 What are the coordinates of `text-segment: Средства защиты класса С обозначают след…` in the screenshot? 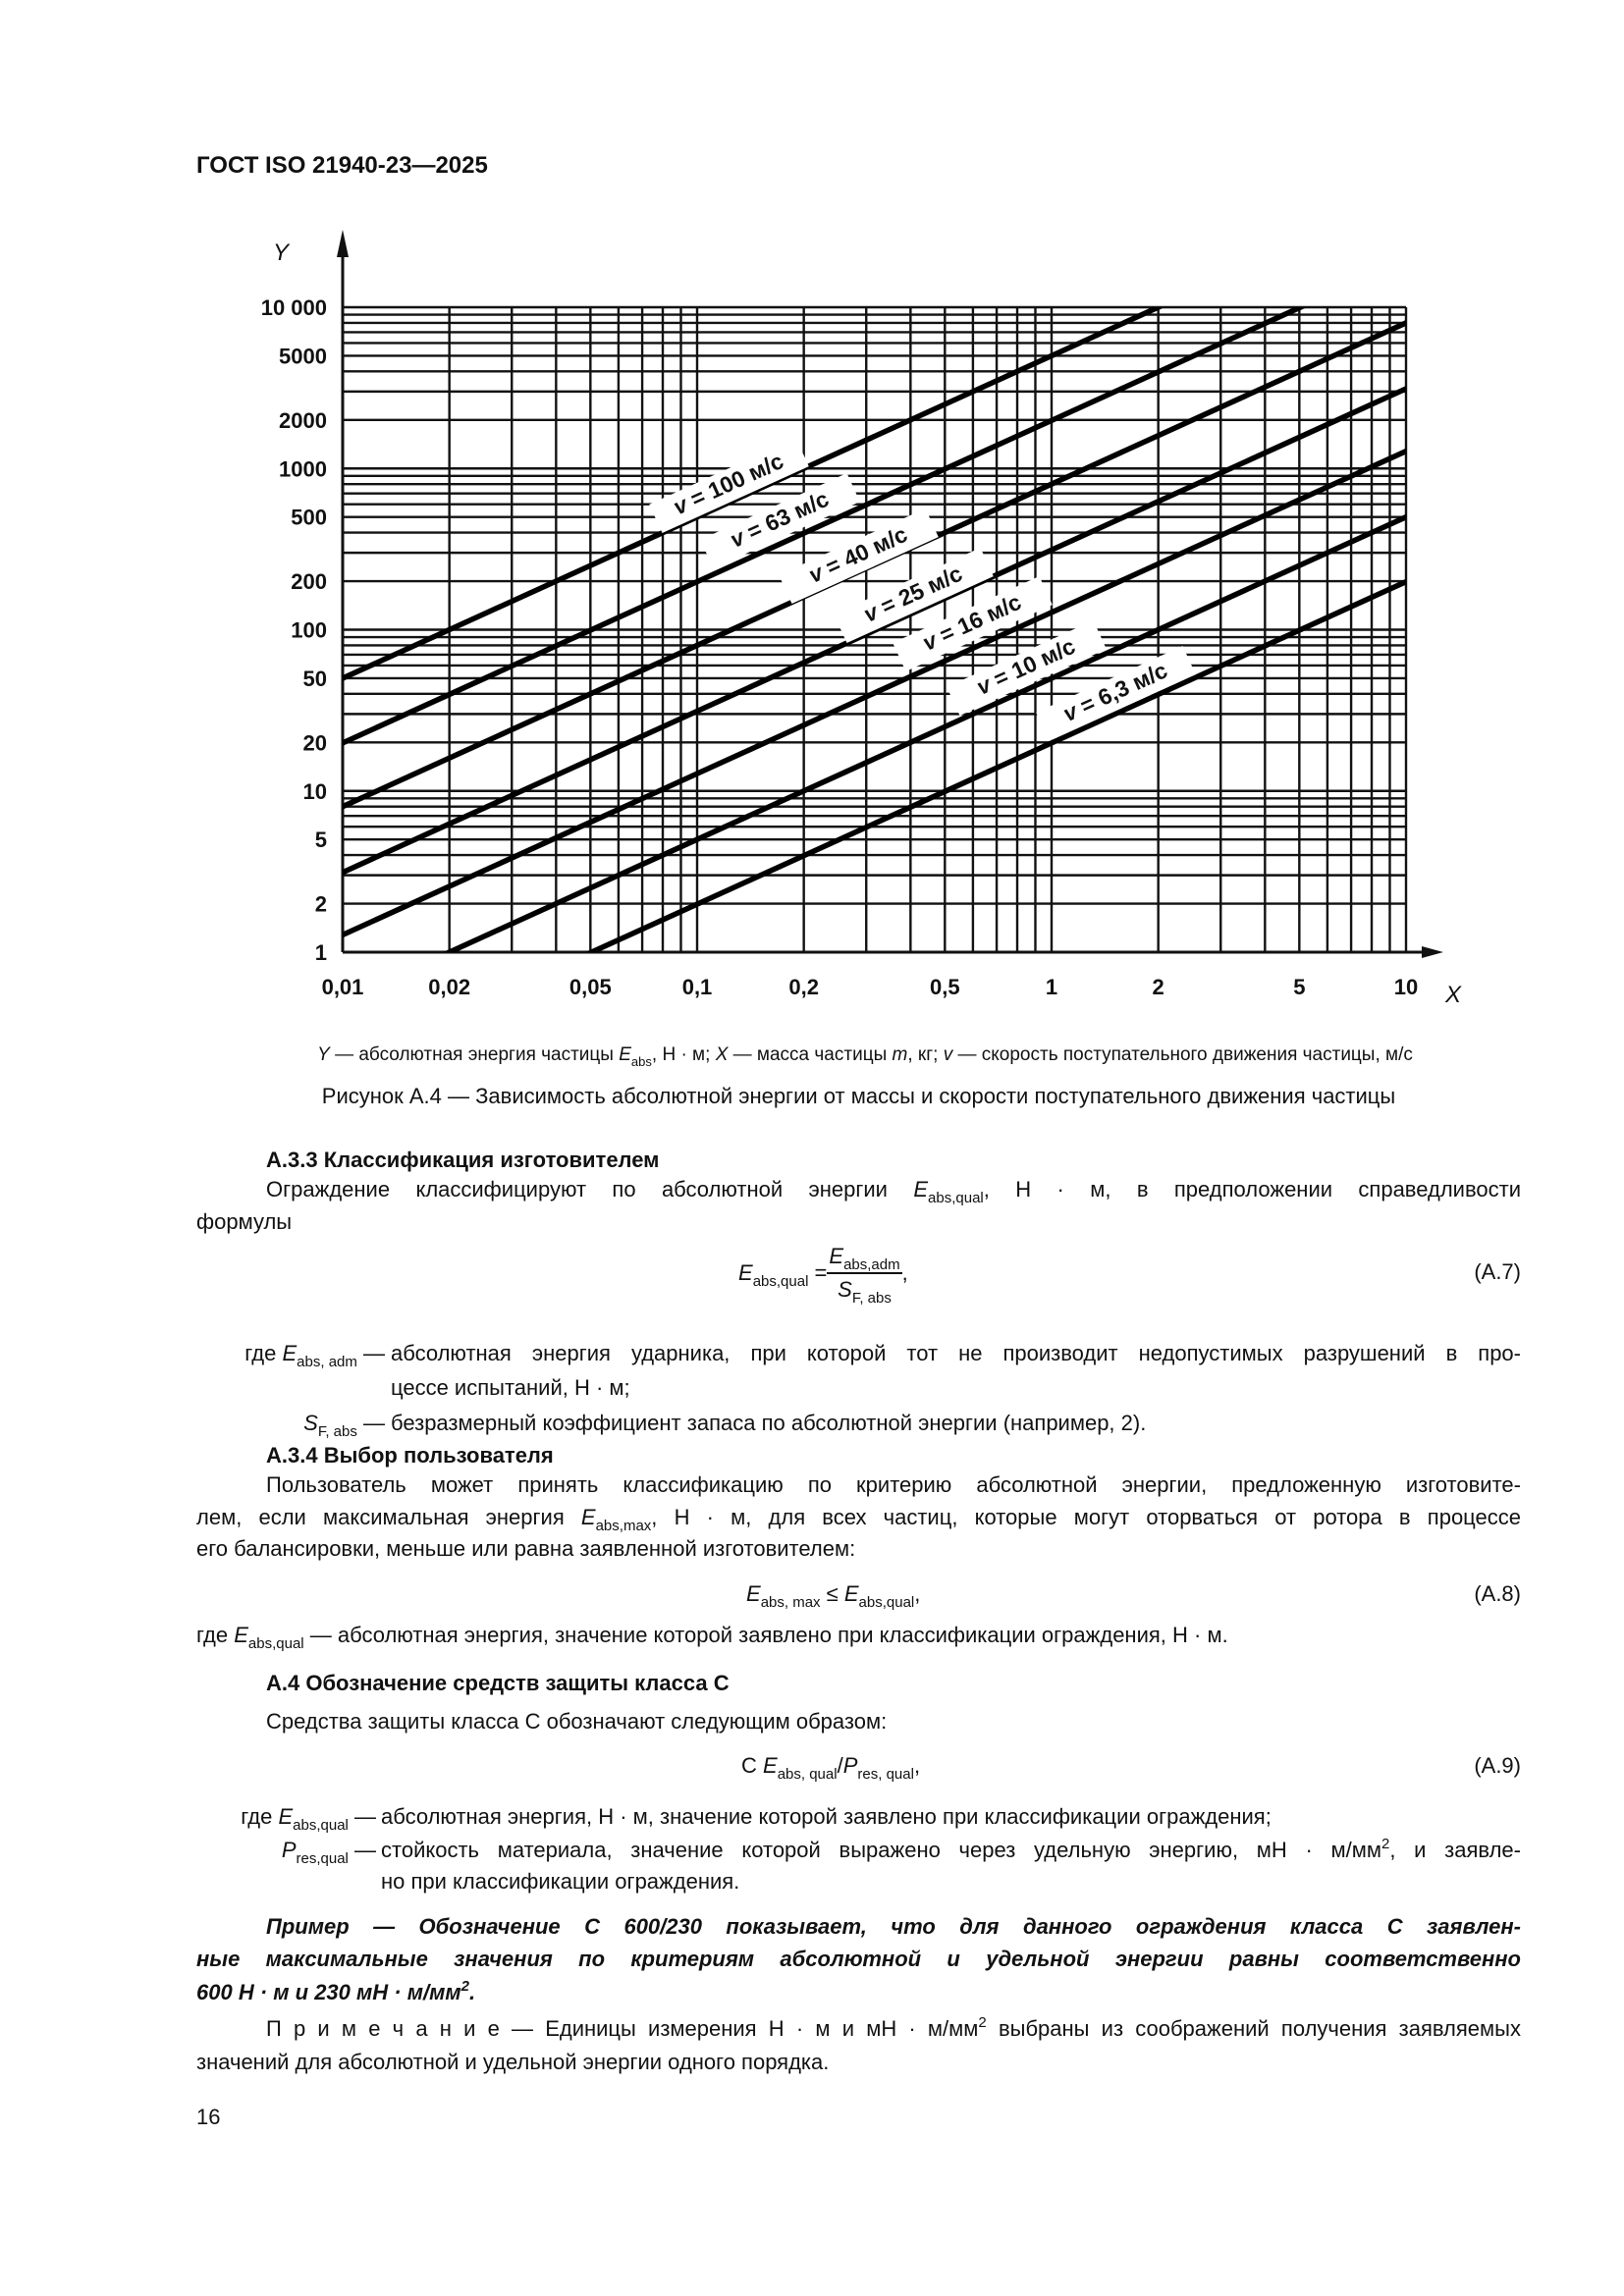 It's located at (577, 1721).